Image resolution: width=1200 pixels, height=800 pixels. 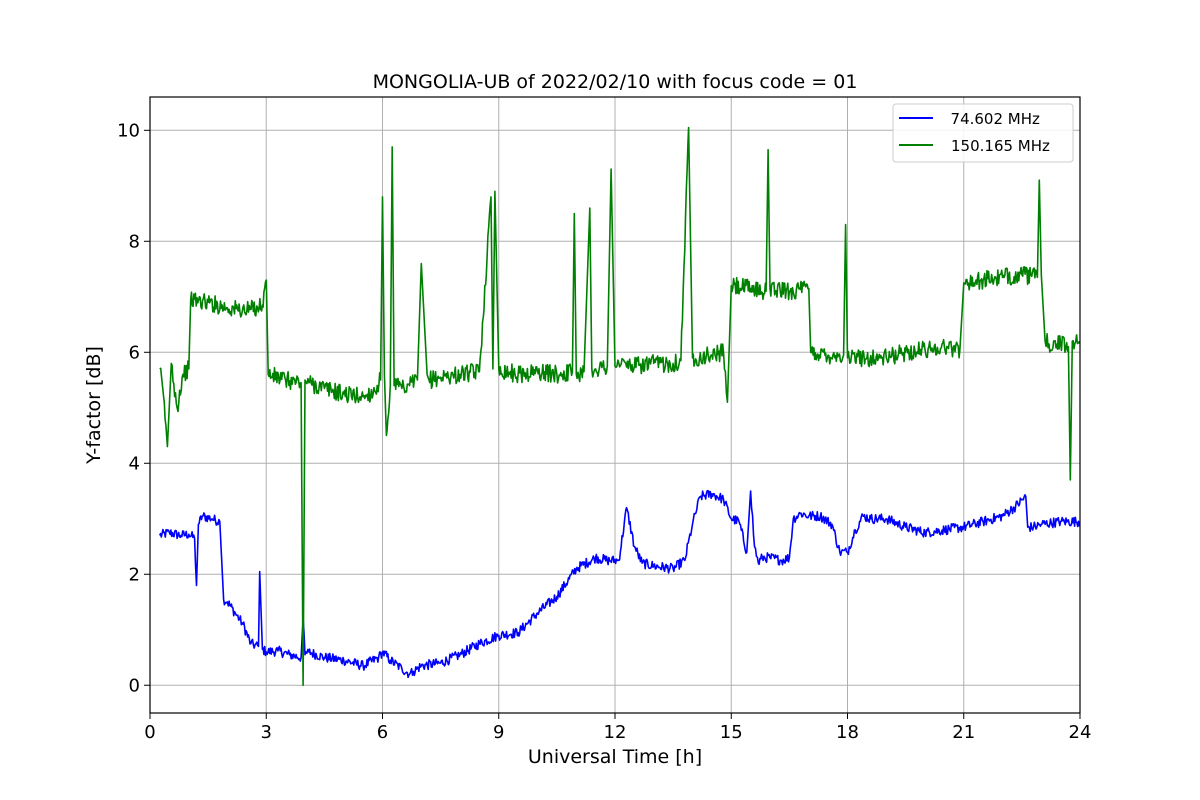 I want to click on y-tick-label: 0, so click(x=134, y=685).